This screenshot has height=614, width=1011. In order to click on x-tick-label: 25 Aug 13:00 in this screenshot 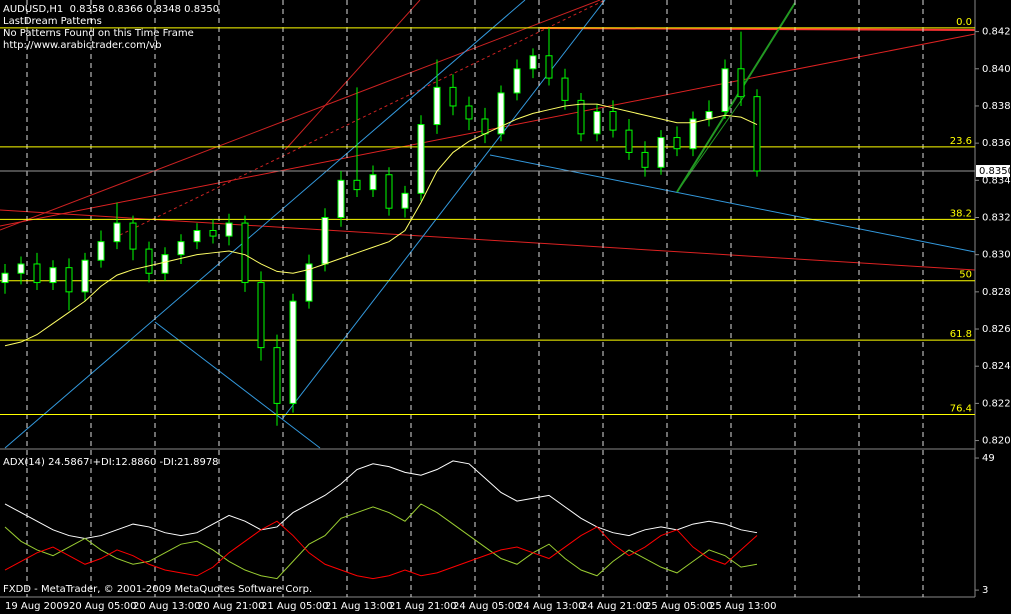, I will do `click(742, 606)`.